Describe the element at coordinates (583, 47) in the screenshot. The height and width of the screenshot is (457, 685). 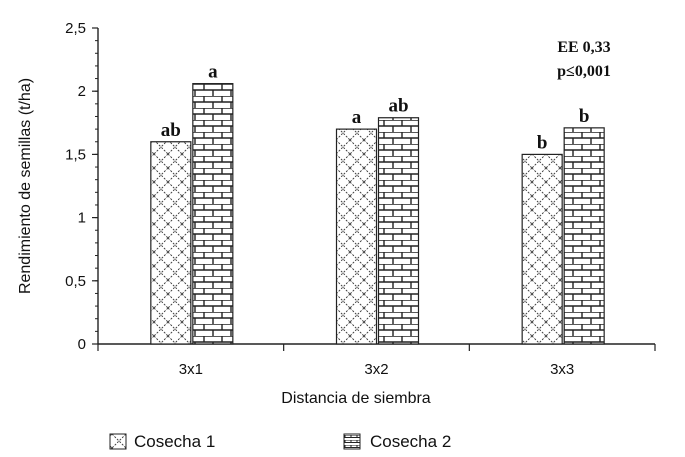
I see `stat-annotation-ee: EE 0,33` at that location.